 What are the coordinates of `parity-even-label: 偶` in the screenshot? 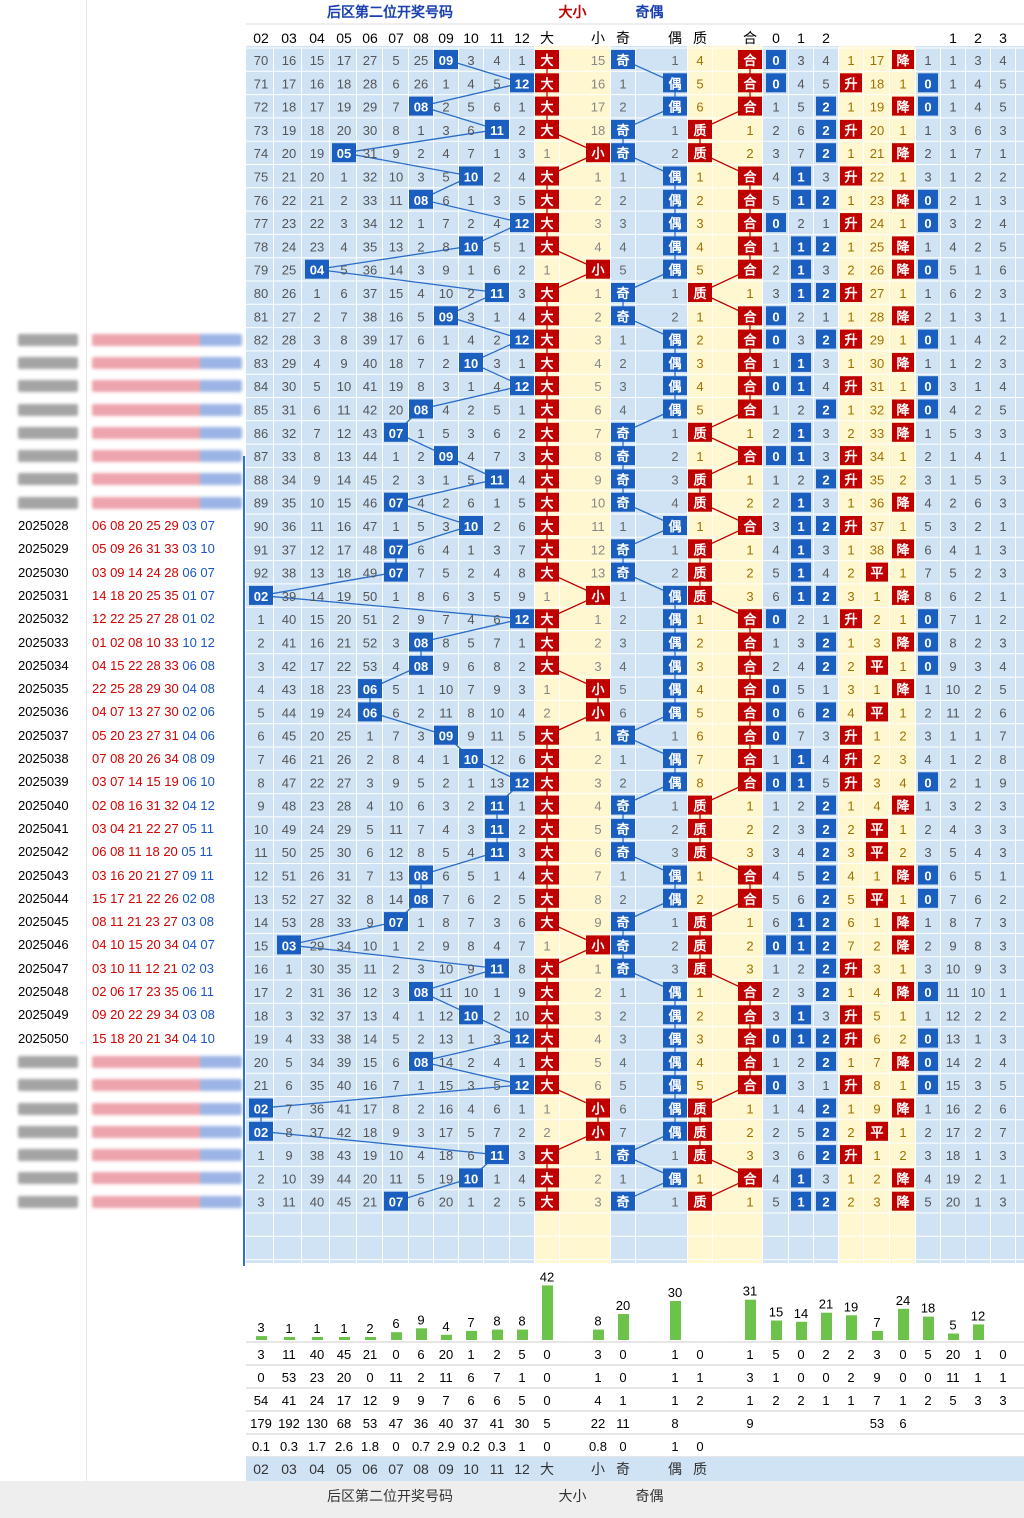 It's located at (674, 596).